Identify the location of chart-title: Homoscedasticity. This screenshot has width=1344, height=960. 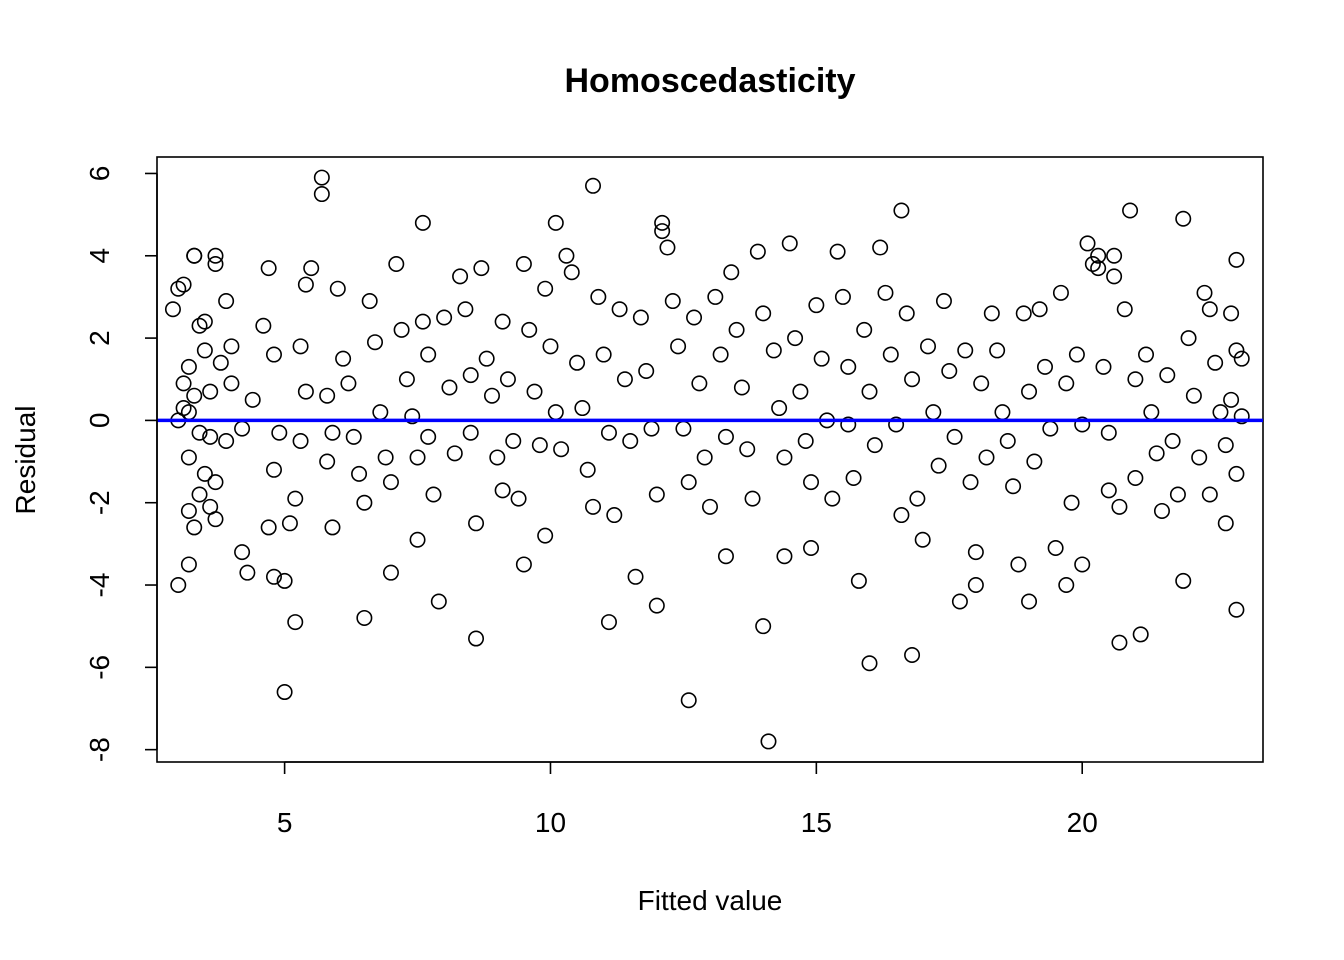
(710, 81).